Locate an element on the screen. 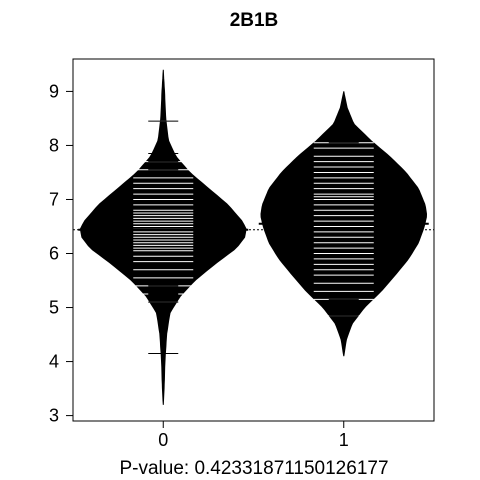  x-axis-label: P-value: 0.42331871150126177 is located at coordinates (253, 468).